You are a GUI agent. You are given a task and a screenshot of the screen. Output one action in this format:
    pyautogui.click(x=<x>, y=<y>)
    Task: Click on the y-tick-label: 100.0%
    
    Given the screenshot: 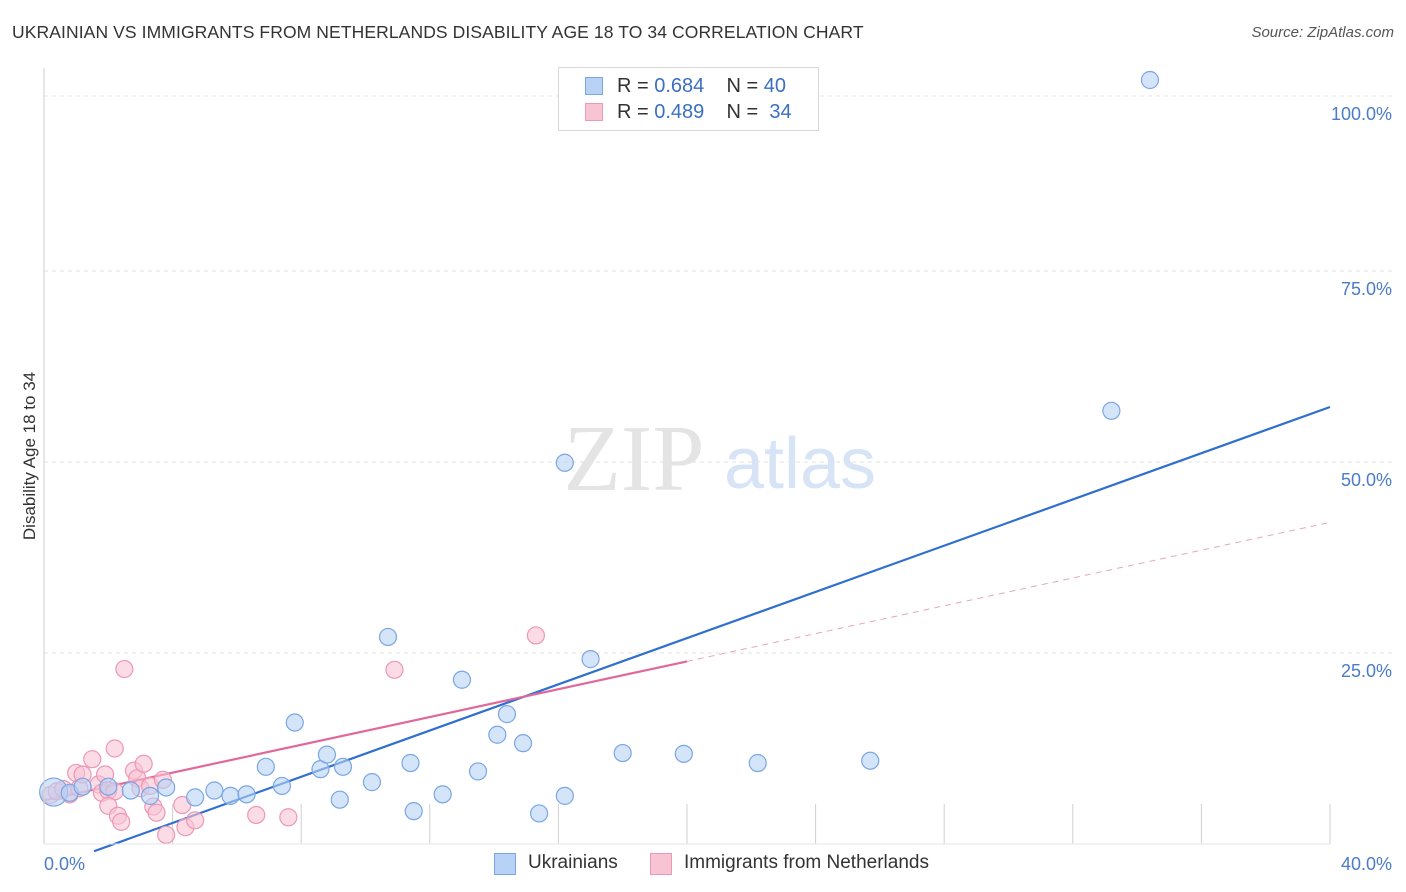 What is the action you would take?
    pyautogui.click(x=1361, y=114)
    